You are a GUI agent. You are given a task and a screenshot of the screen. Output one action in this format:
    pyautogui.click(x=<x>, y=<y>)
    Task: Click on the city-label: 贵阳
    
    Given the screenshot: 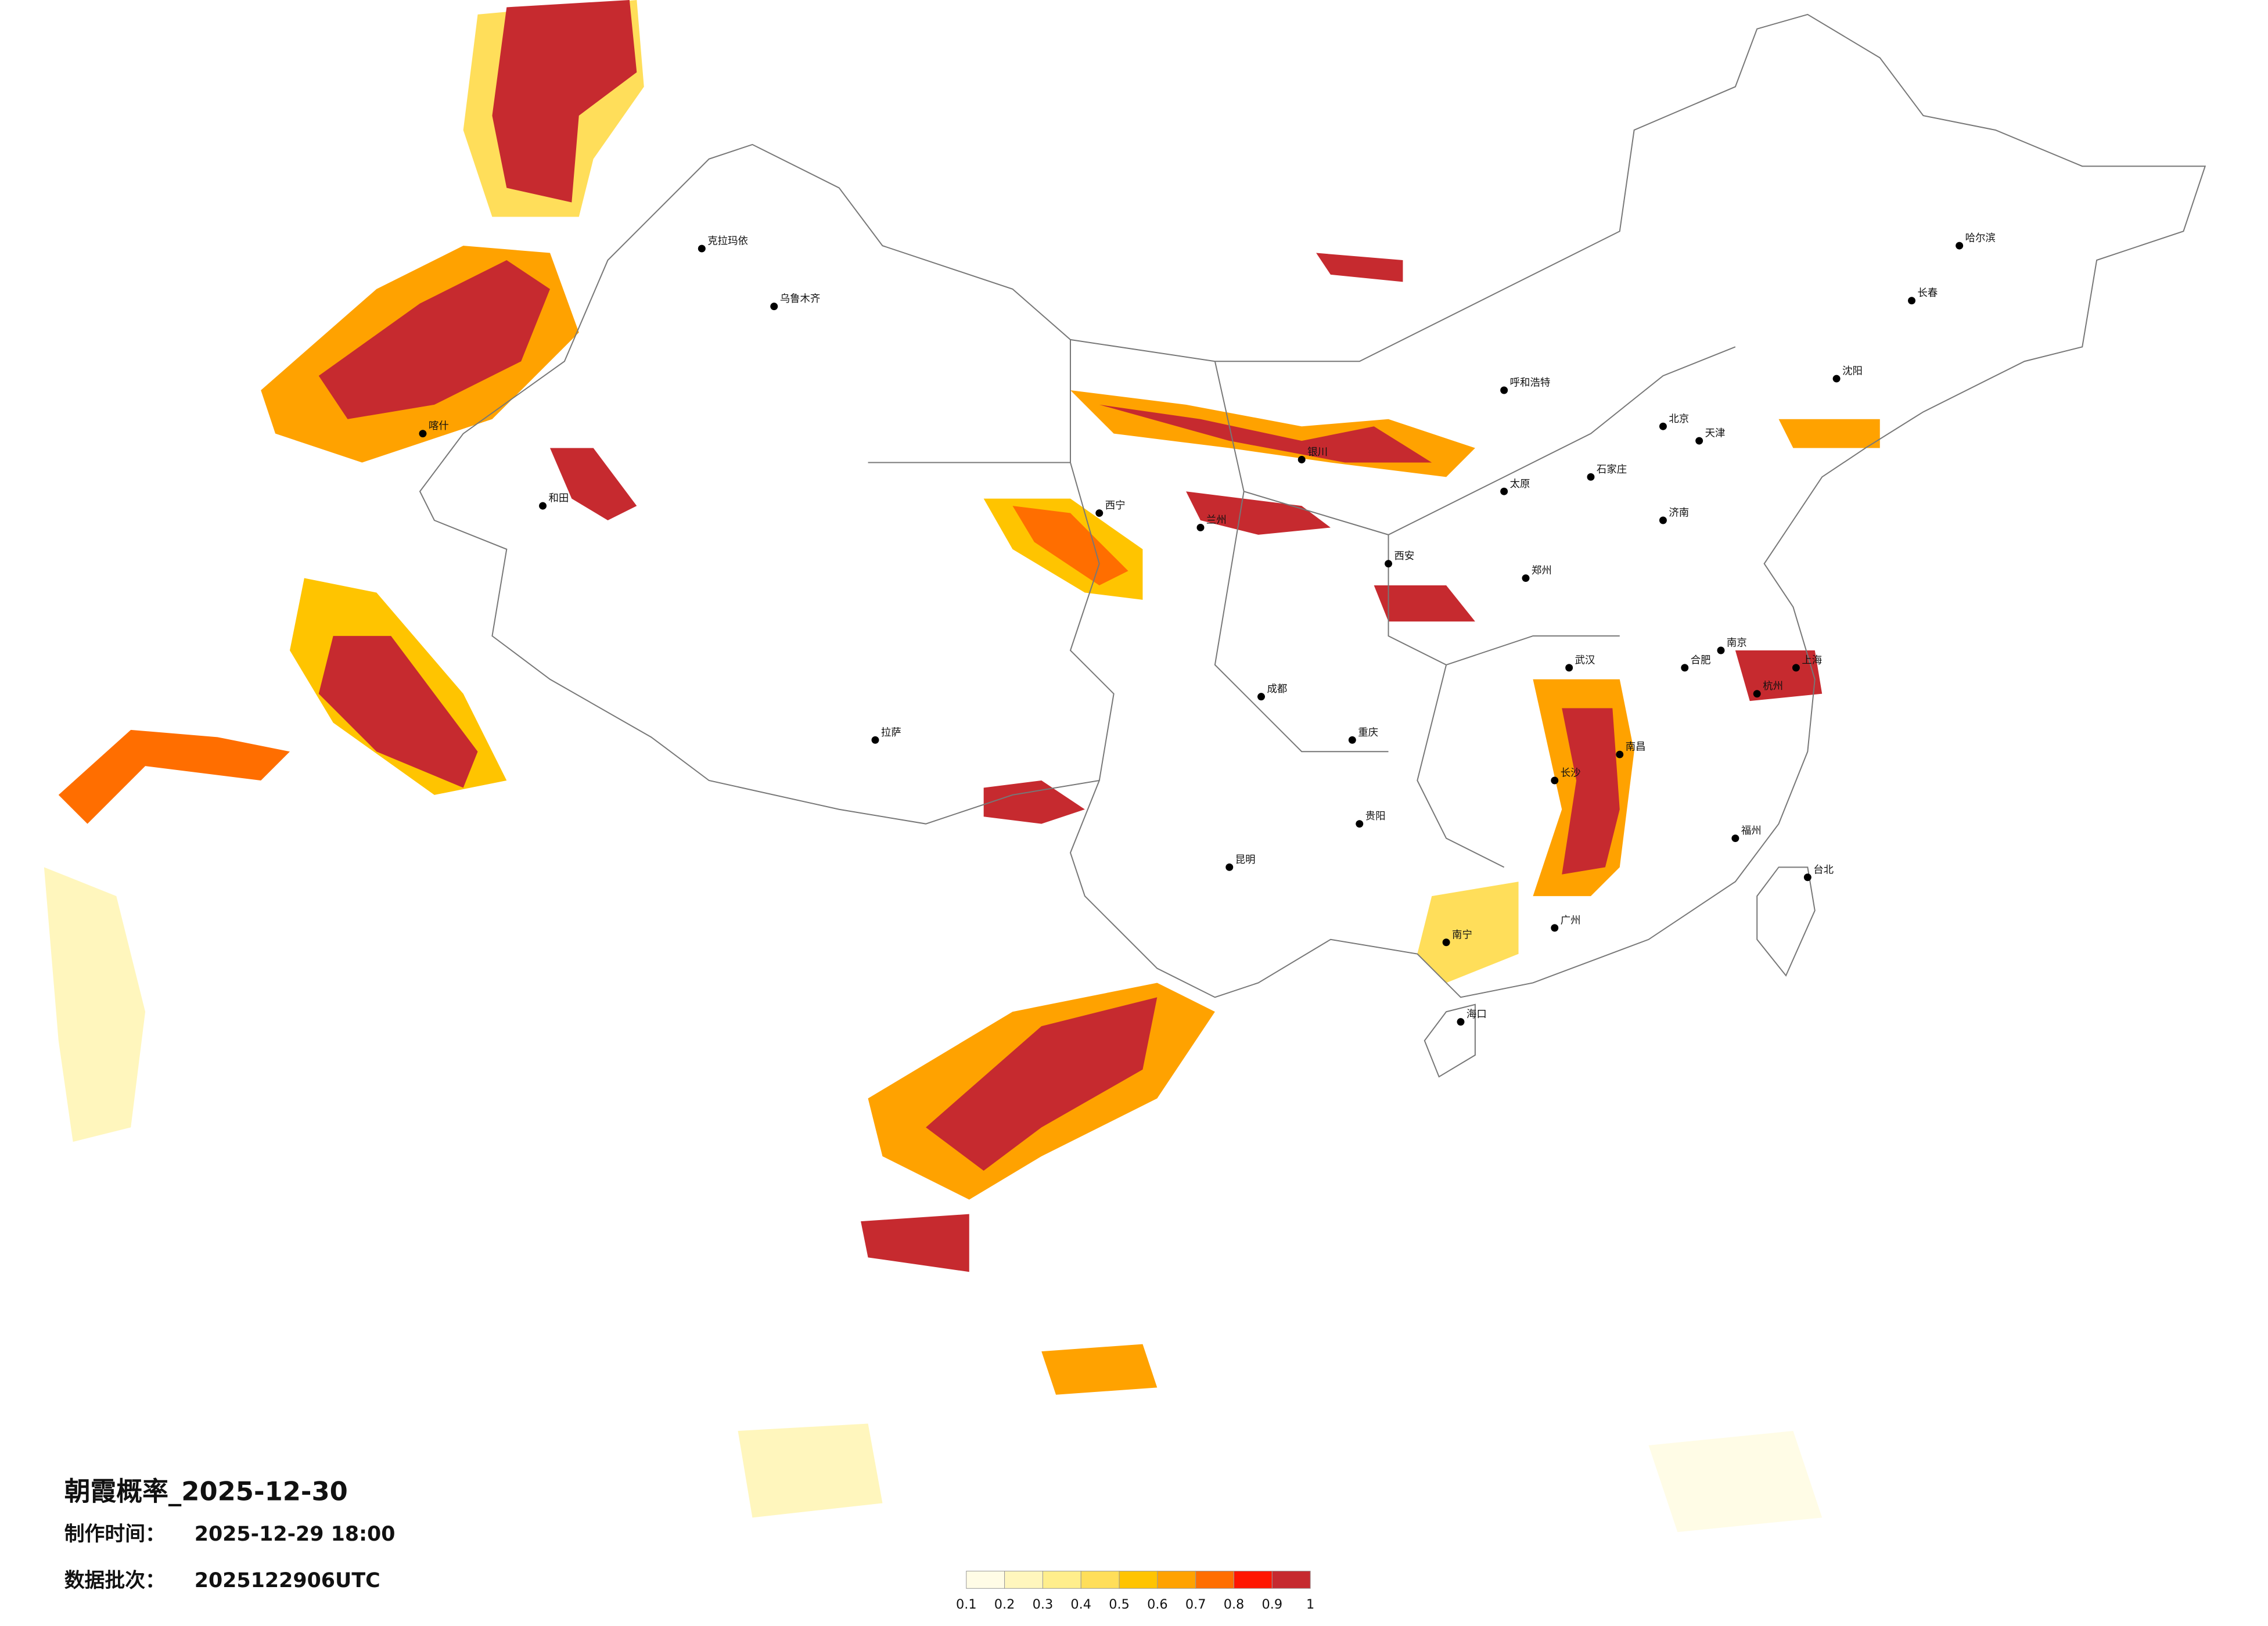 What is the action you would take?
    pyautogui.click(x=1375, y=817)
    